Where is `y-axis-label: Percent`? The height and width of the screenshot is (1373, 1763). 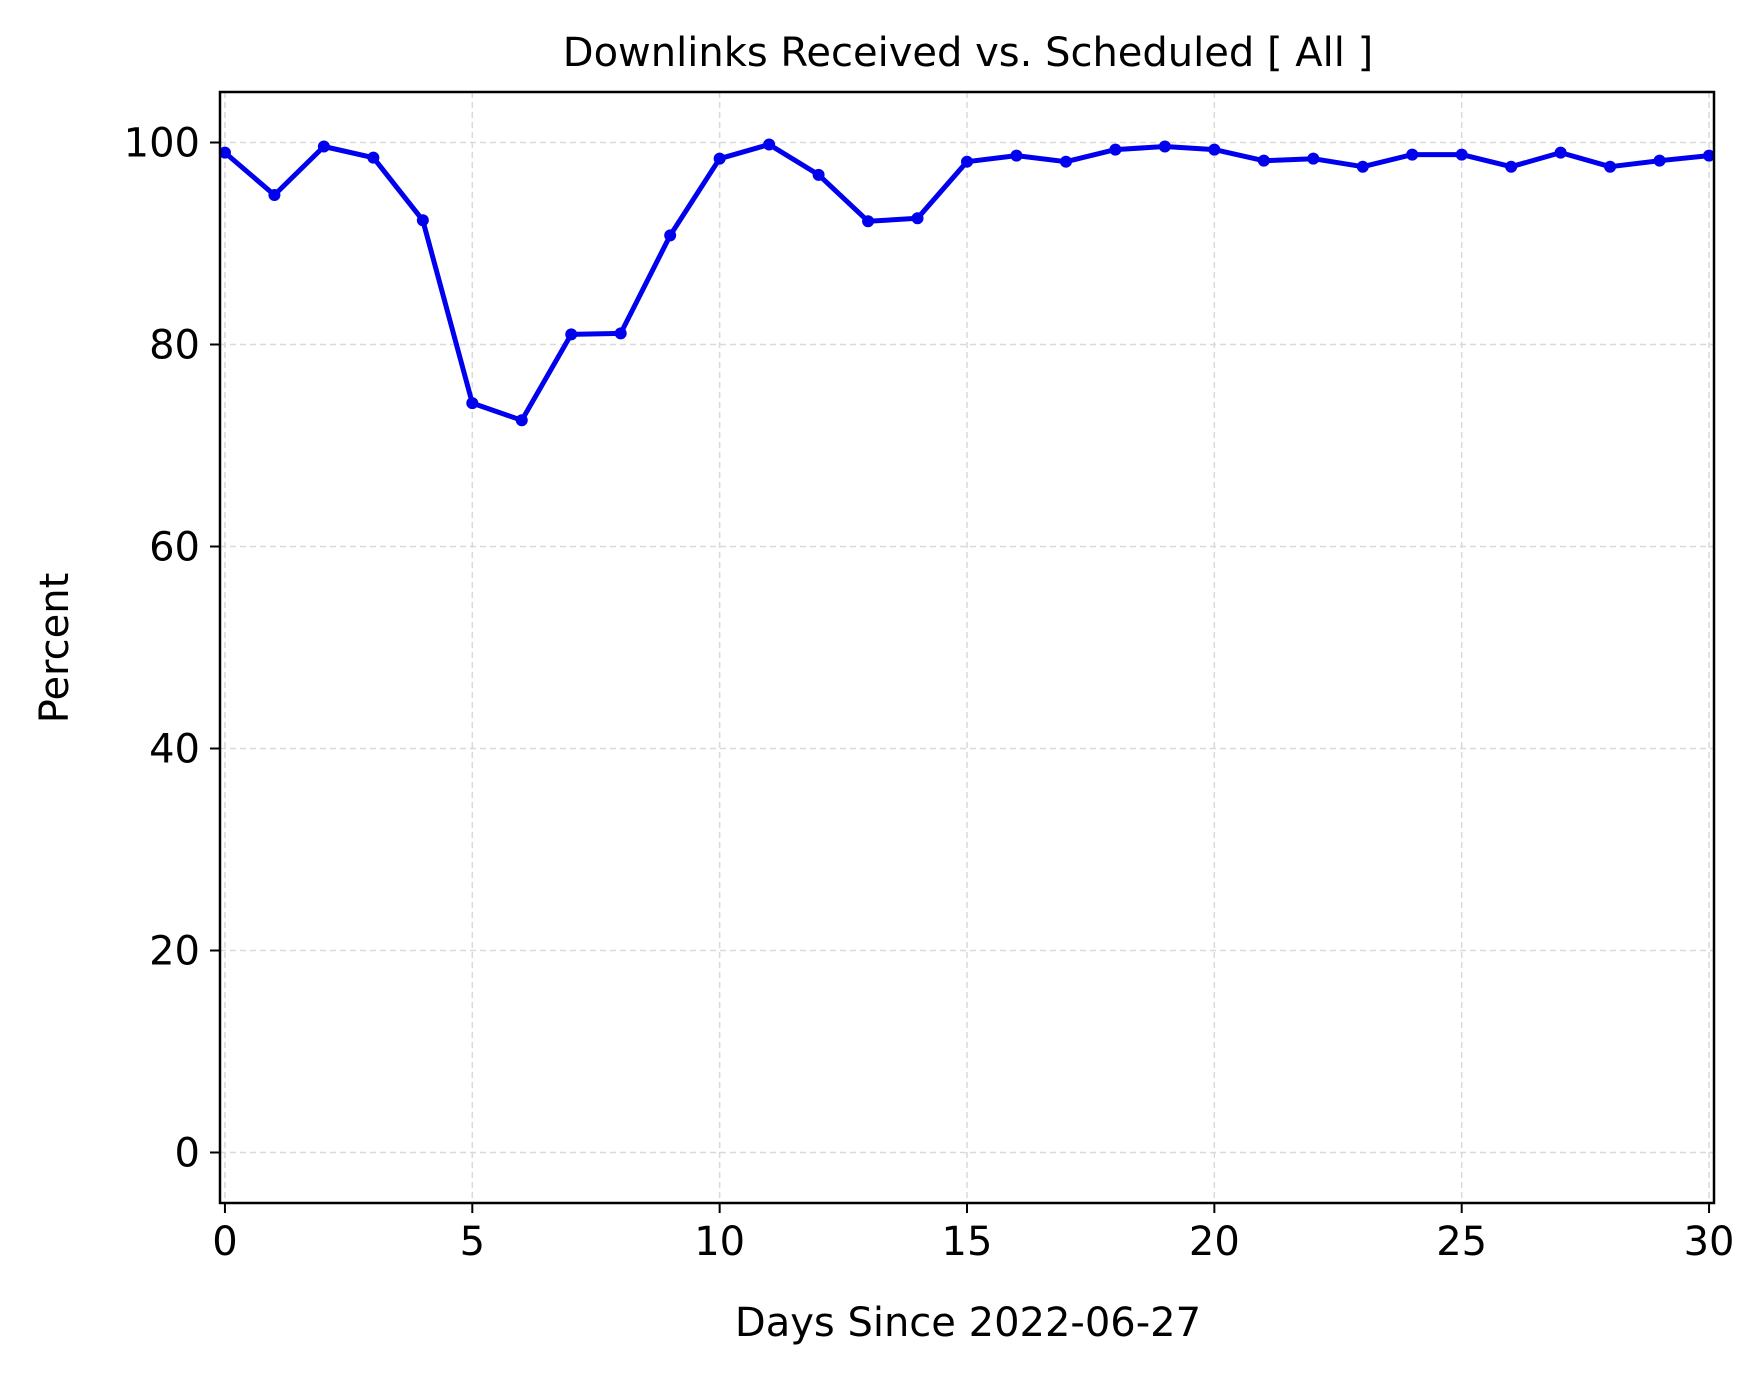 y-axis-label: Percent is located at coordinates (55, 648).